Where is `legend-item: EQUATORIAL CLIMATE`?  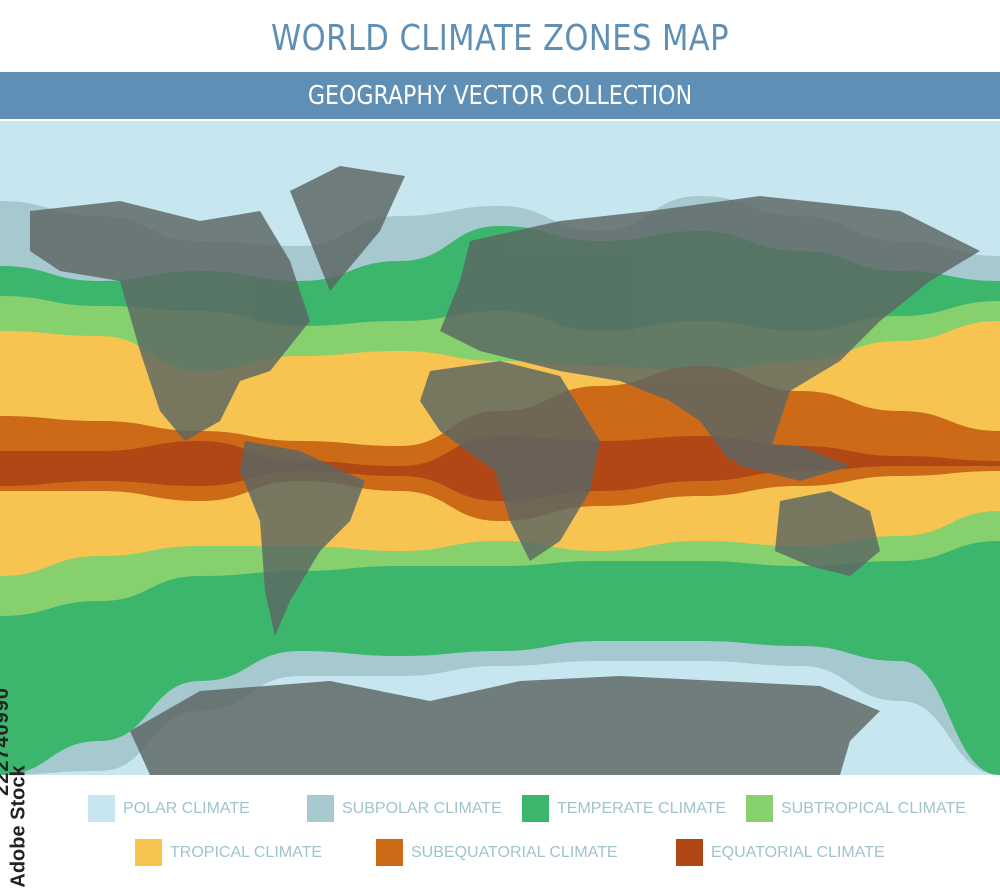
legend-item: EQUATORIAL CLIMATE is located at coordinates (780, 852).